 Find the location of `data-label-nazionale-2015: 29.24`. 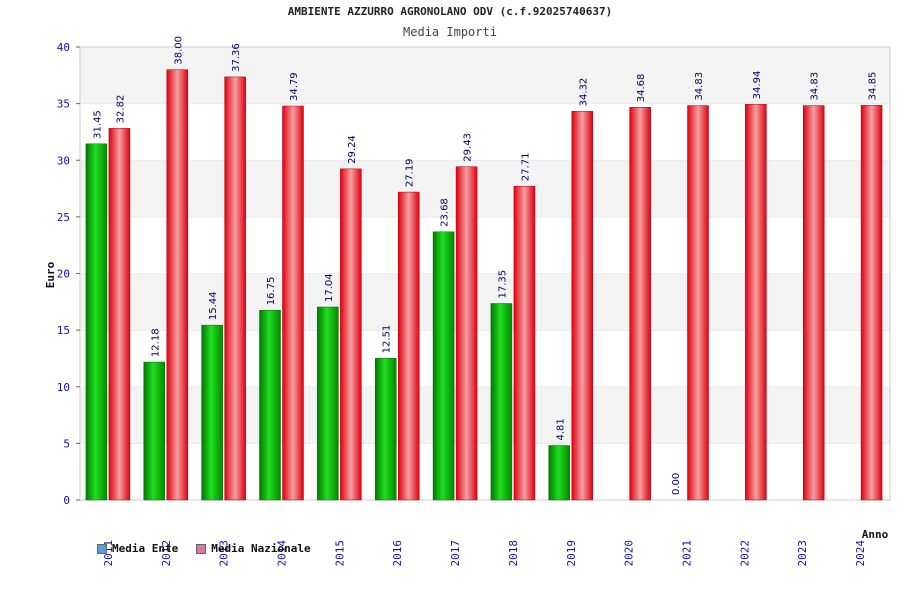

data-label-nazionale-2015: 29.24 is located at coordinates (352, 149).